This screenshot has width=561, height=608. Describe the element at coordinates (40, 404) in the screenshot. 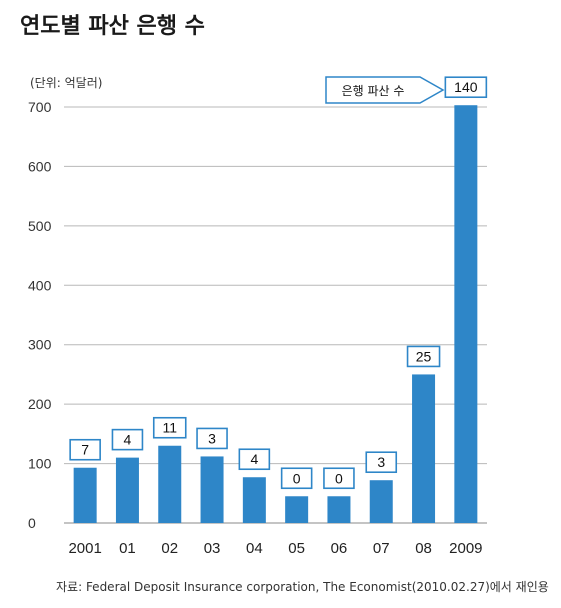

I see `y-tick-label: 200` at that location.